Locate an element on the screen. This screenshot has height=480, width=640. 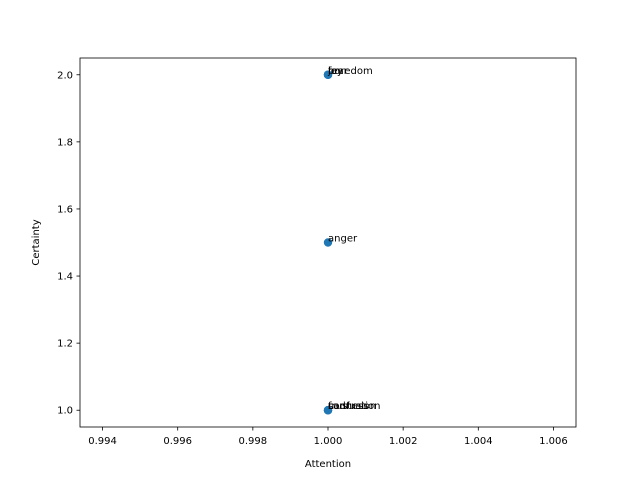
y-tick-label: 2.0 is located at coordinates (65, 75).